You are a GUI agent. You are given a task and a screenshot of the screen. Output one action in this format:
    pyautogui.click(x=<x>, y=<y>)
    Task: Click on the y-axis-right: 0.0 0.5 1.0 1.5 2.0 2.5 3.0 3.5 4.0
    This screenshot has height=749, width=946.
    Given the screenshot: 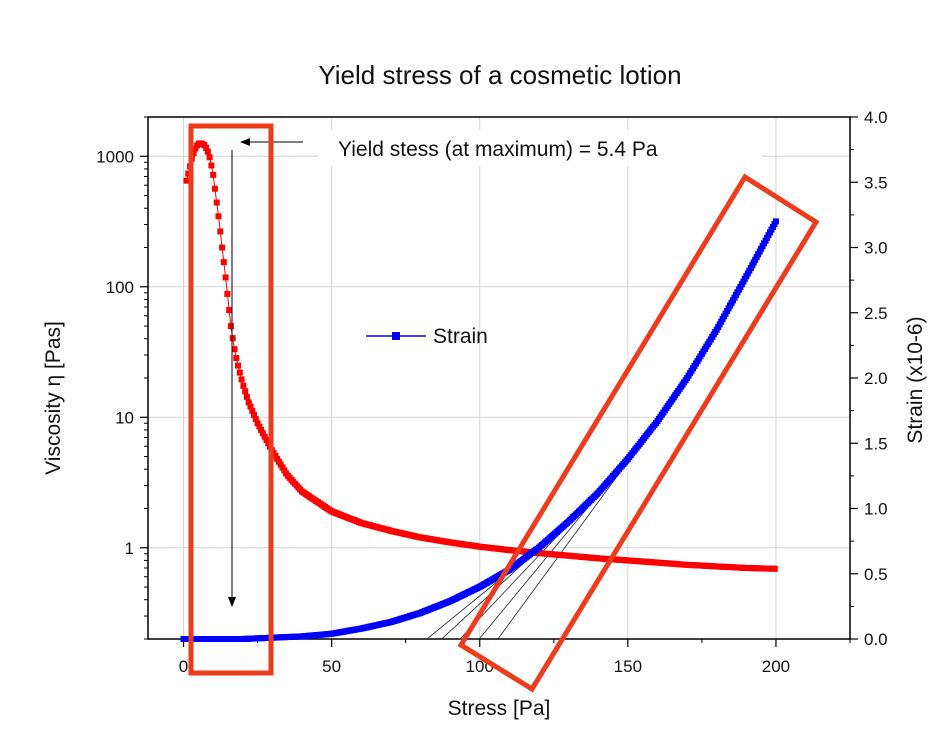 What is the action you would take?
    pyautogui.click(x=869, y=378)
    